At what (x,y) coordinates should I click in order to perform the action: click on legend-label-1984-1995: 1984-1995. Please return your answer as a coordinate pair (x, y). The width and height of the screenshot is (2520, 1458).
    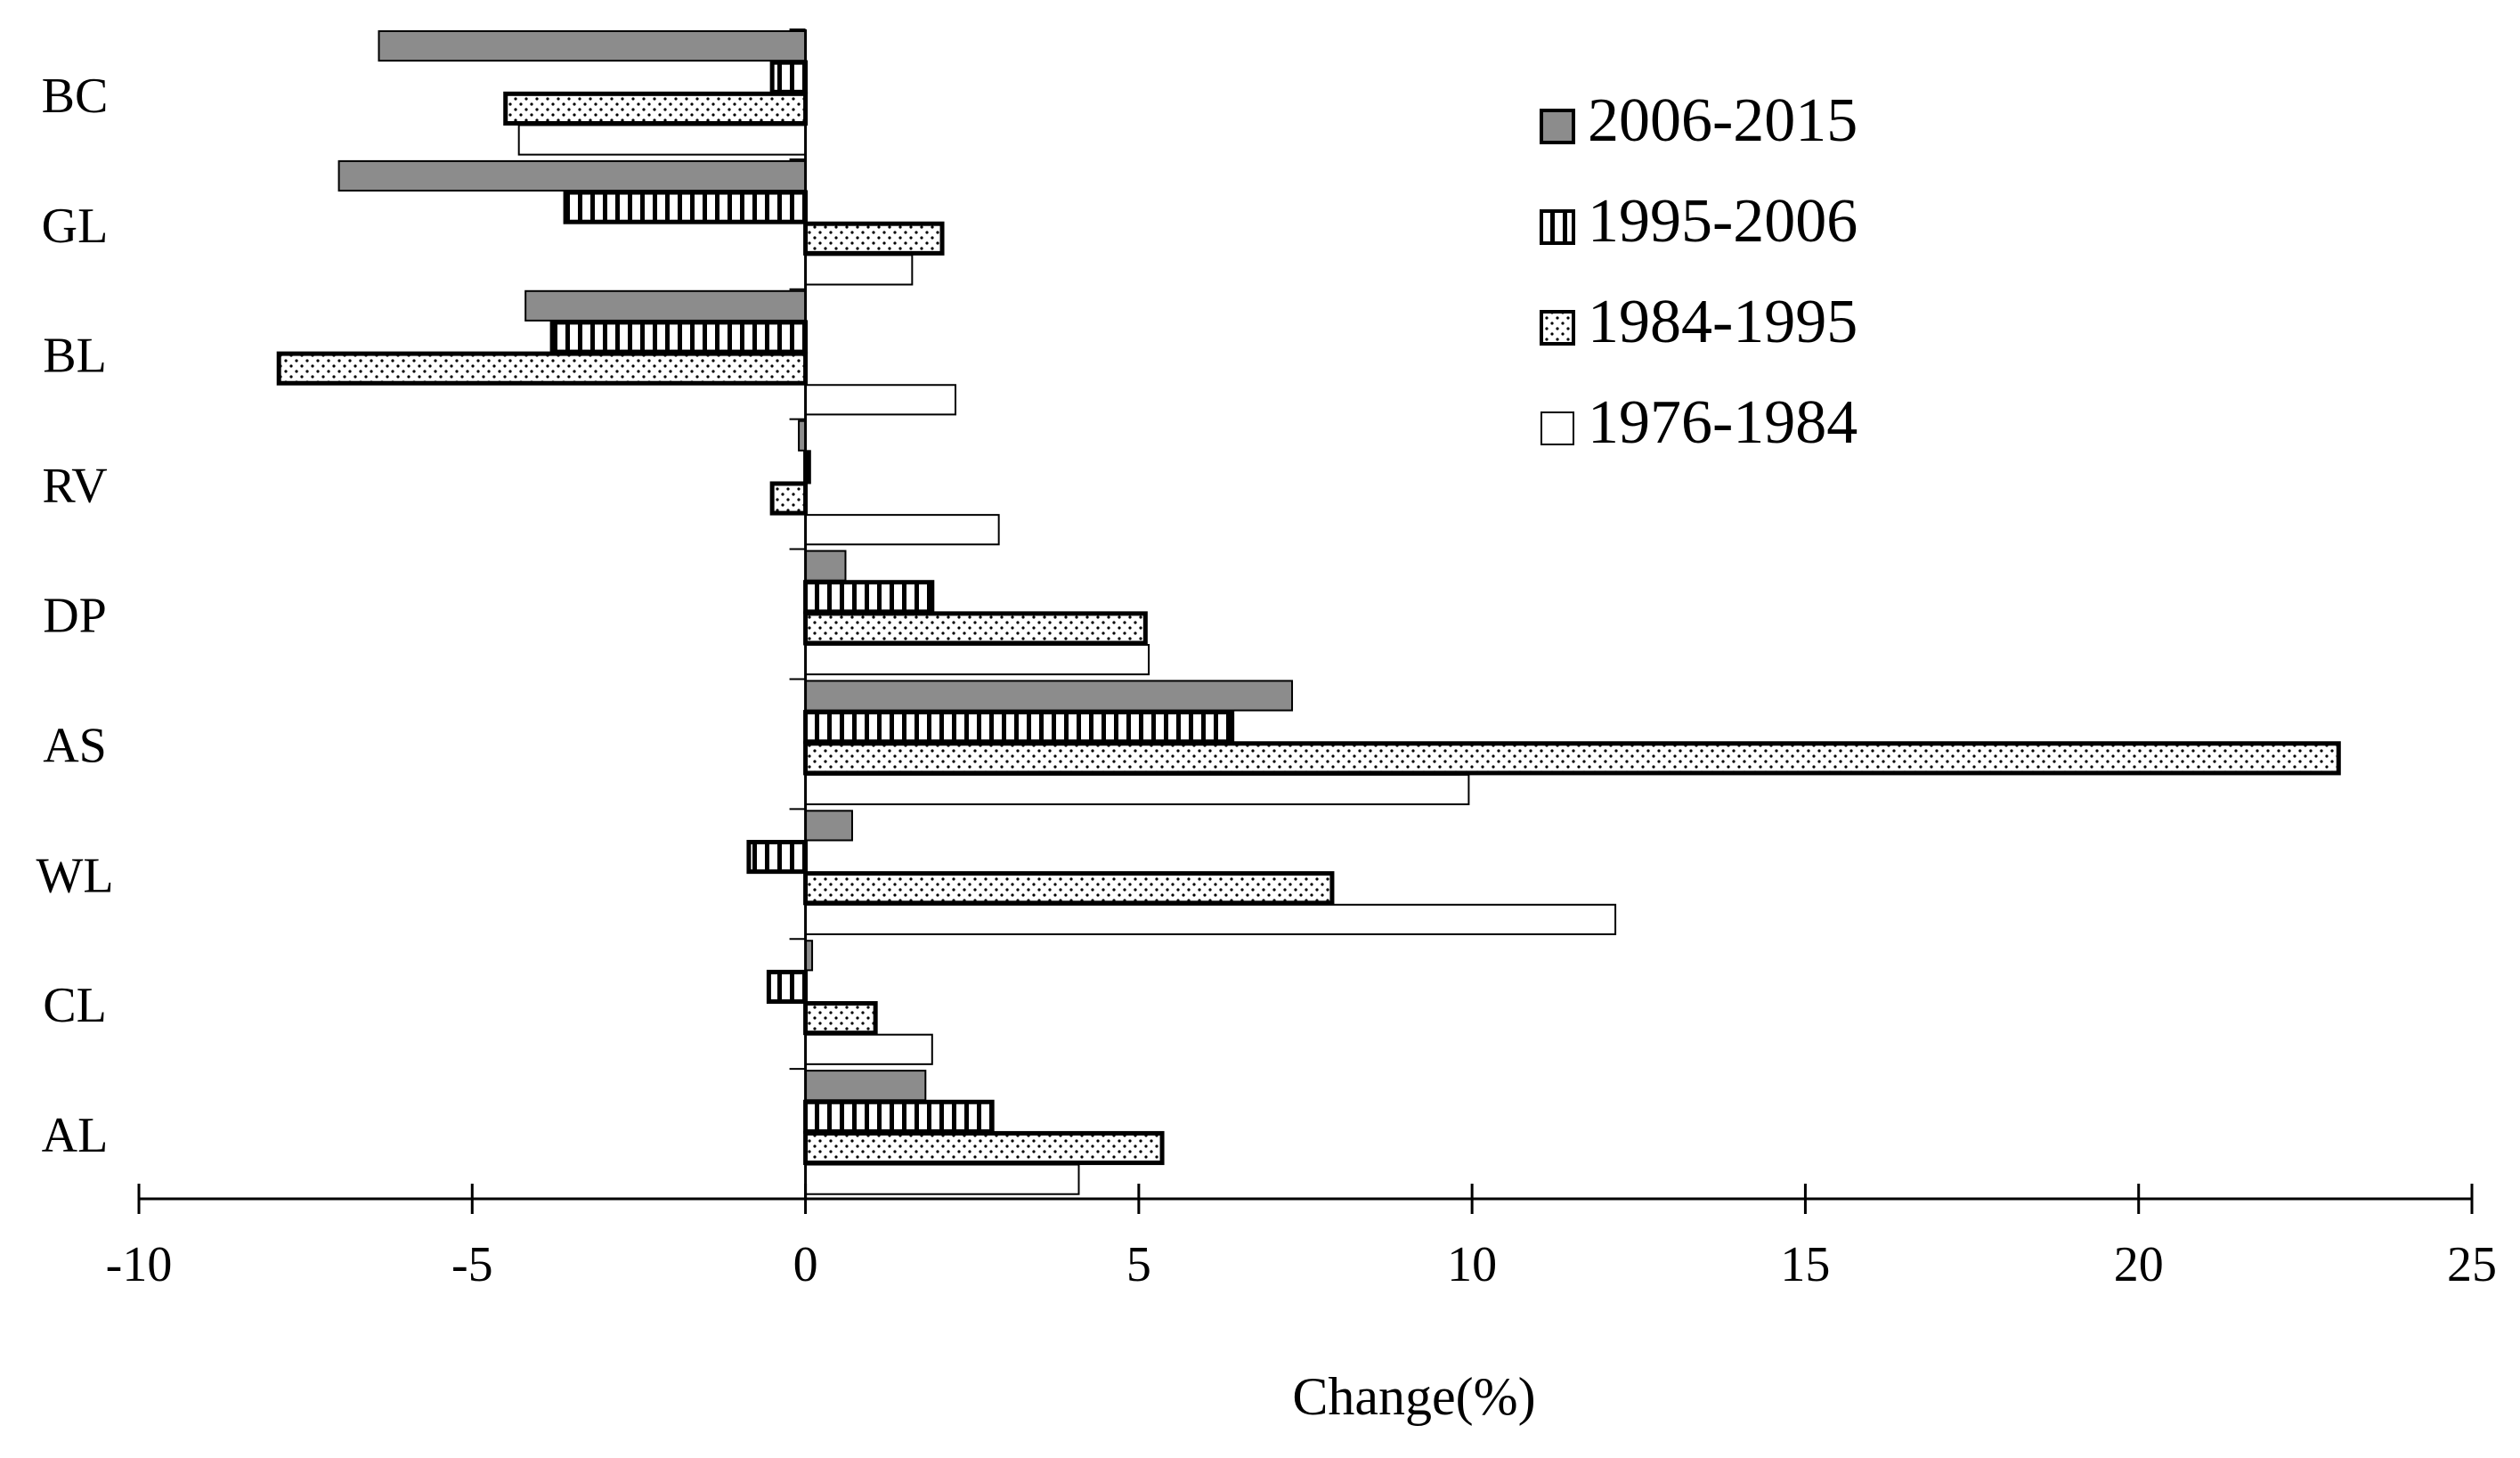
    Looking at the image, I should click on (1722, 322).